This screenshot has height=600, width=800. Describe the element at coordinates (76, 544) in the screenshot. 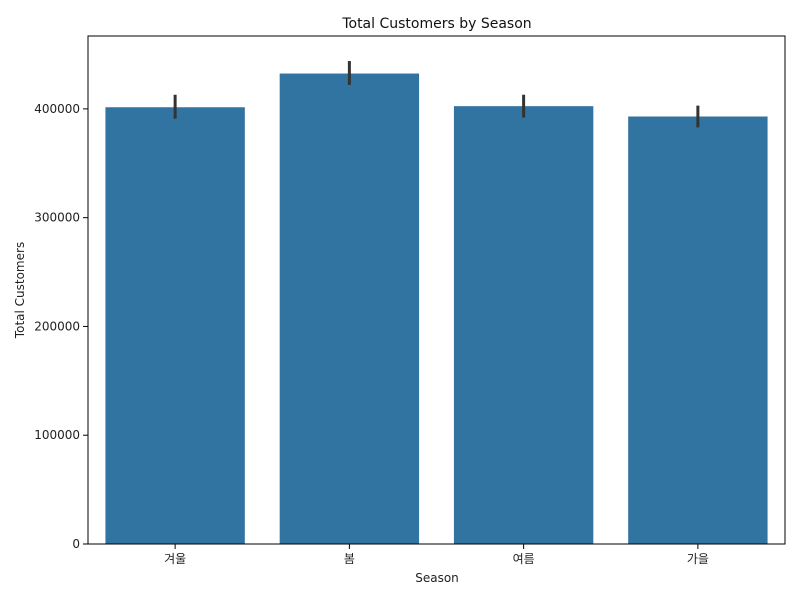

I see `y-tick-label-0: 0` at that location.